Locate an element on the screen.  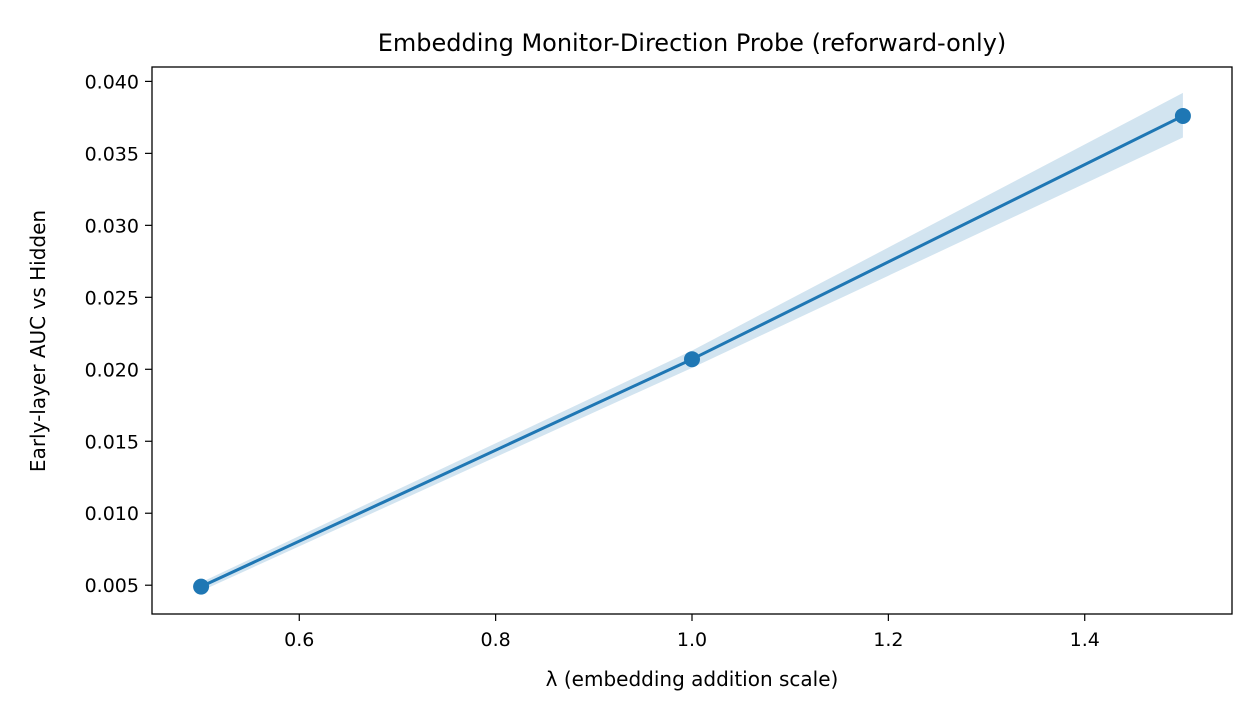
y-tick-label: 0.025 is located at coordinates (112, 298).